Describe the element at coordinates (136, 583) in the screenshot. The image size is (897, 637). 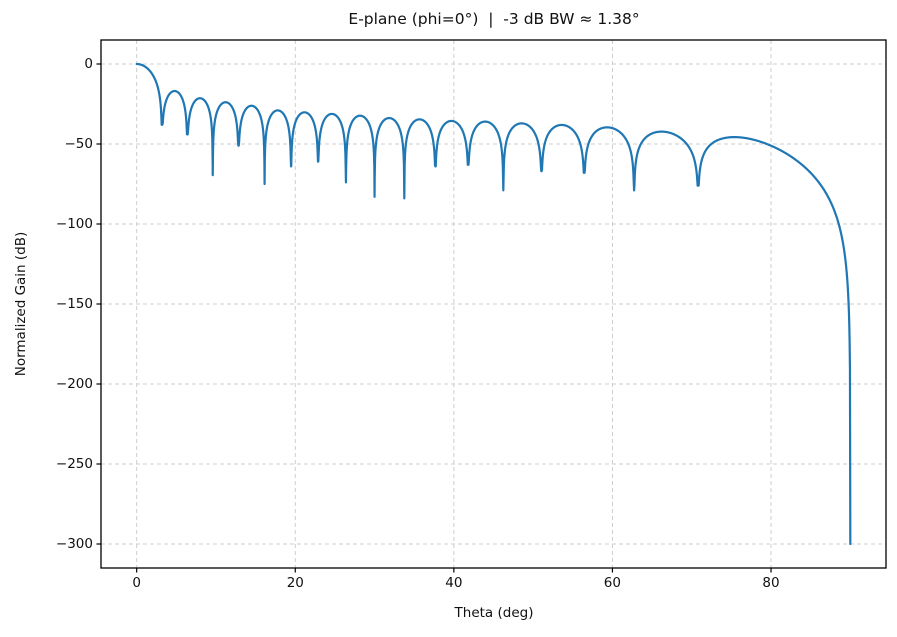
I see `x-tick-label: 0` at that location.